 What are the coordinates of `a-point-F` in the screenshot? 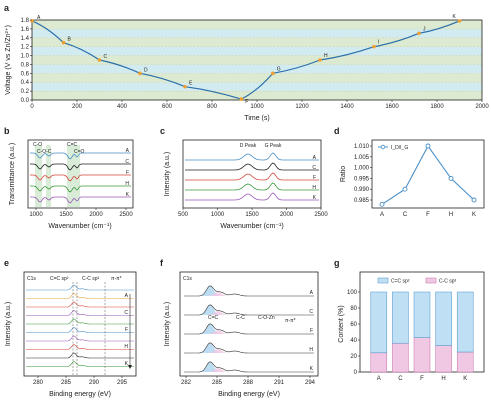 It's located at (241, 99).